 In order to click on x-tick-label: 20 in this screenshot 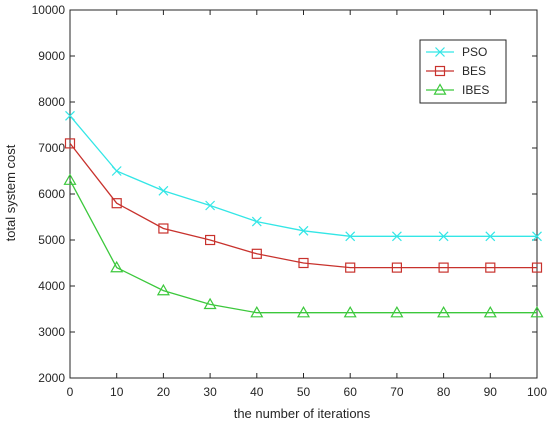, I will do `click(164, 392)`.